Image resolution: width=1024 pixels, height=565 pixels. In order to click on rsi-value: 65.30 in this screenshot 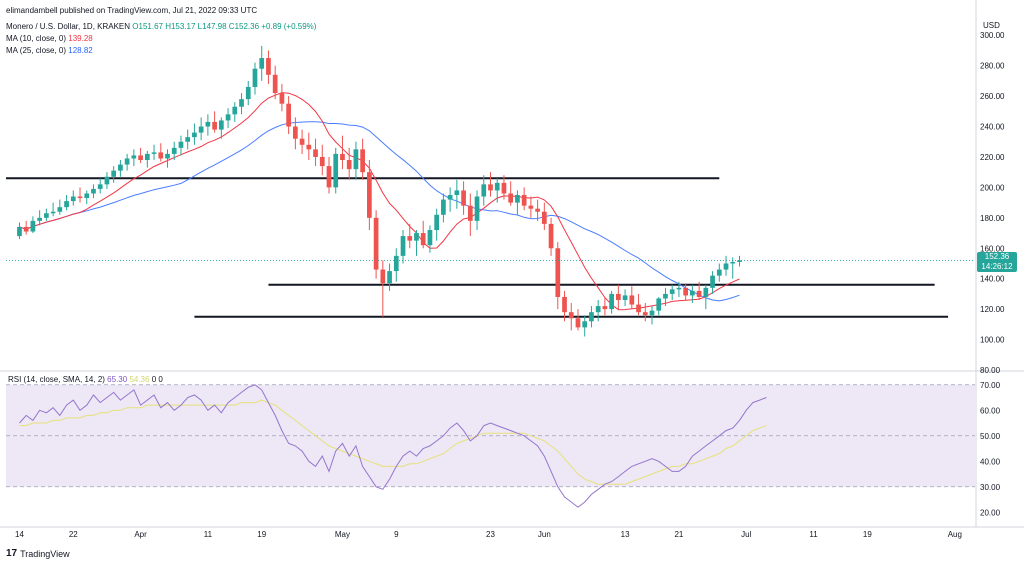, I will do `click(117, 379)`.